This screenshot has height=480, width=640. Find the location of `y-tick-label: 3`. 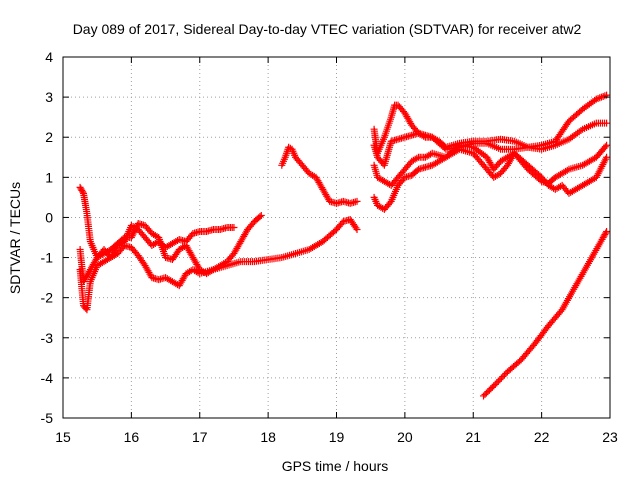

y-tick-label: 3 is located at coordinates (49, 97).